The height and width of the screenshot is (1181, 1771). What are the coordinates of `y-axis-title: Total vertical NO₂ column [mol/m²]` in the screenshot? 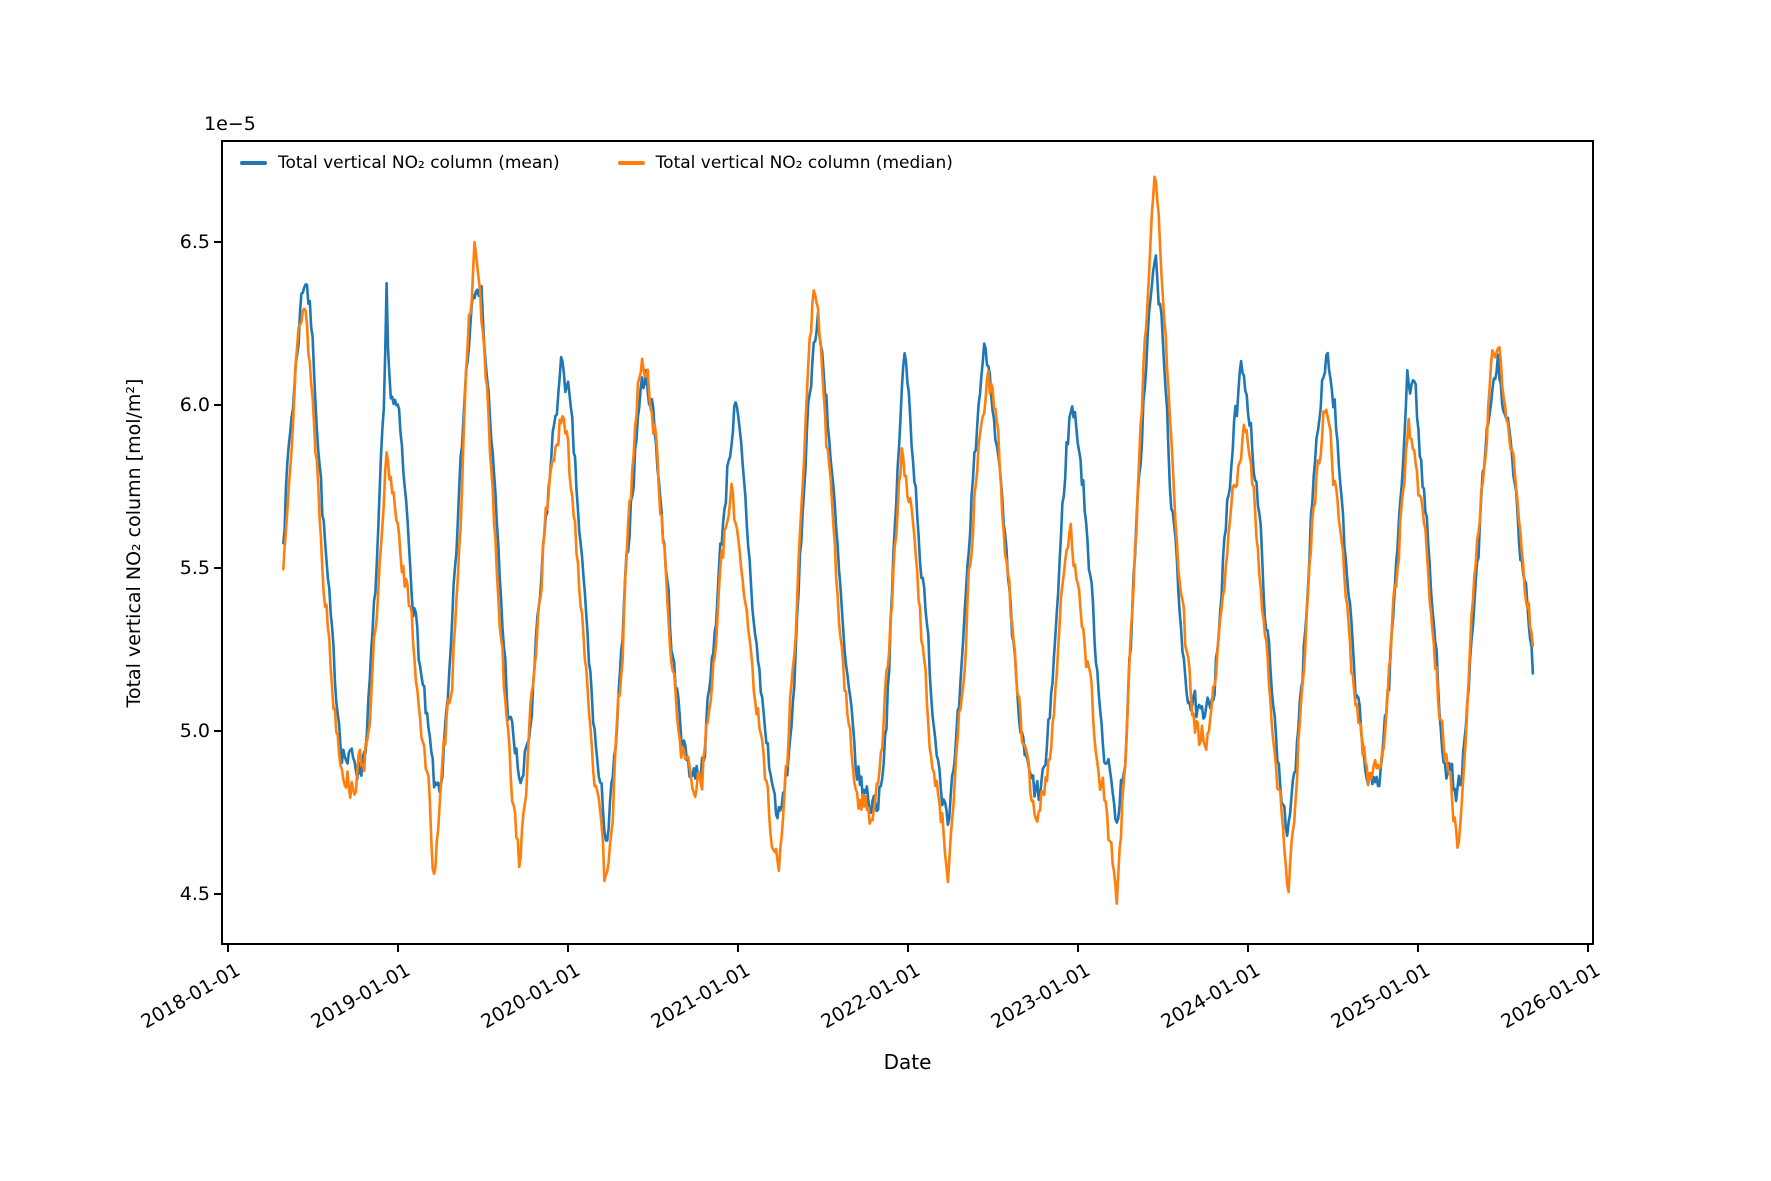 It's located at (134, 542).